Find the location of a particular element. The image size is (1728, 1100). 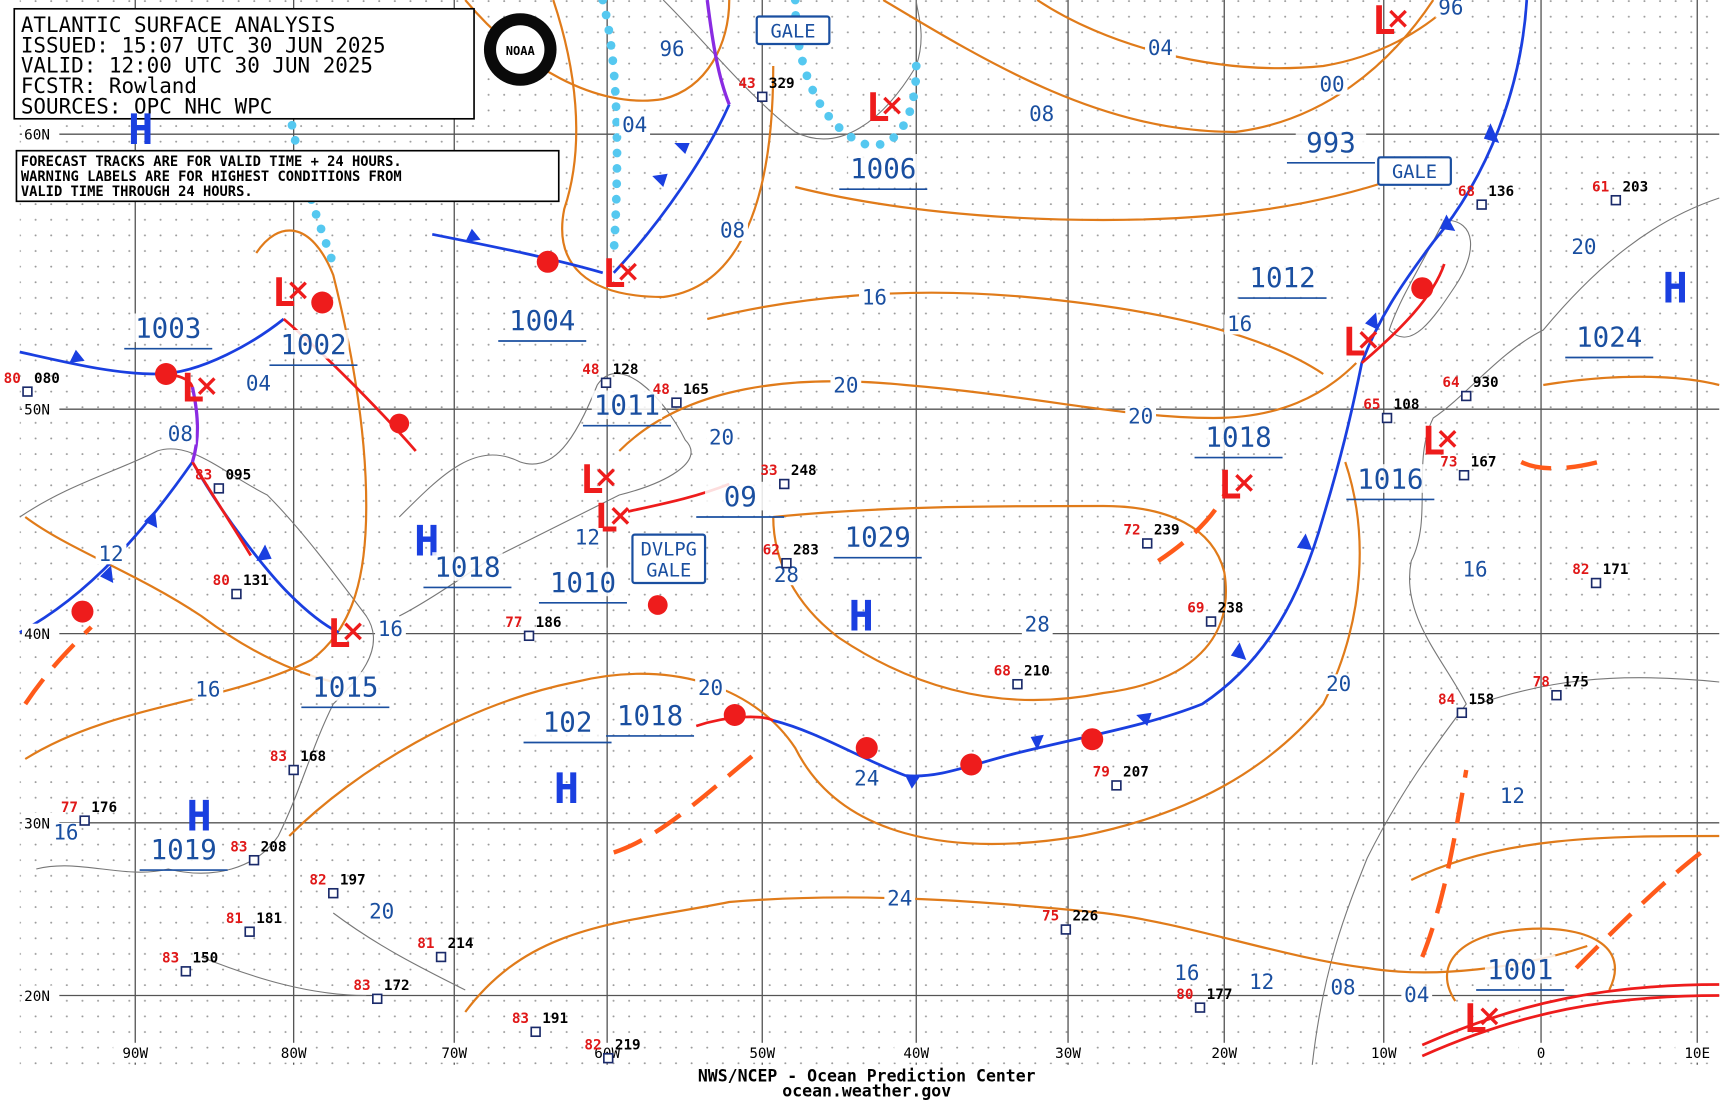

station-pressure: 219 is located at coordinates (628, 1045).